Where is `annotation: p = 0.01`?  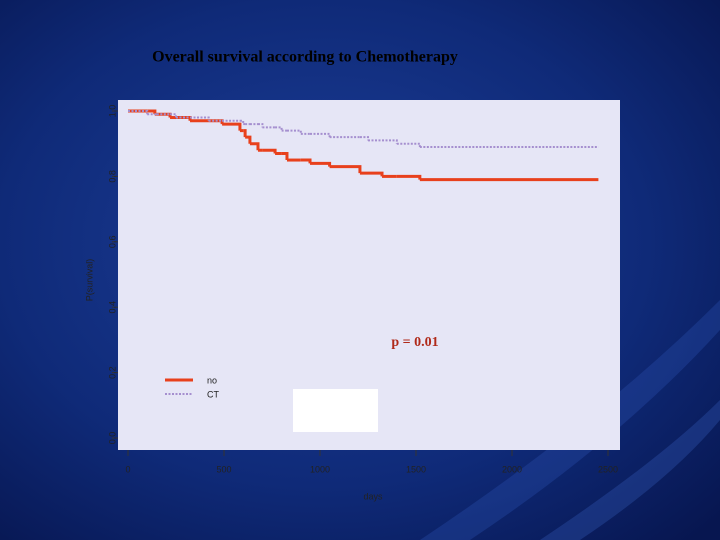 annotation: p = 0.01 is located at coordinates (414, 342).